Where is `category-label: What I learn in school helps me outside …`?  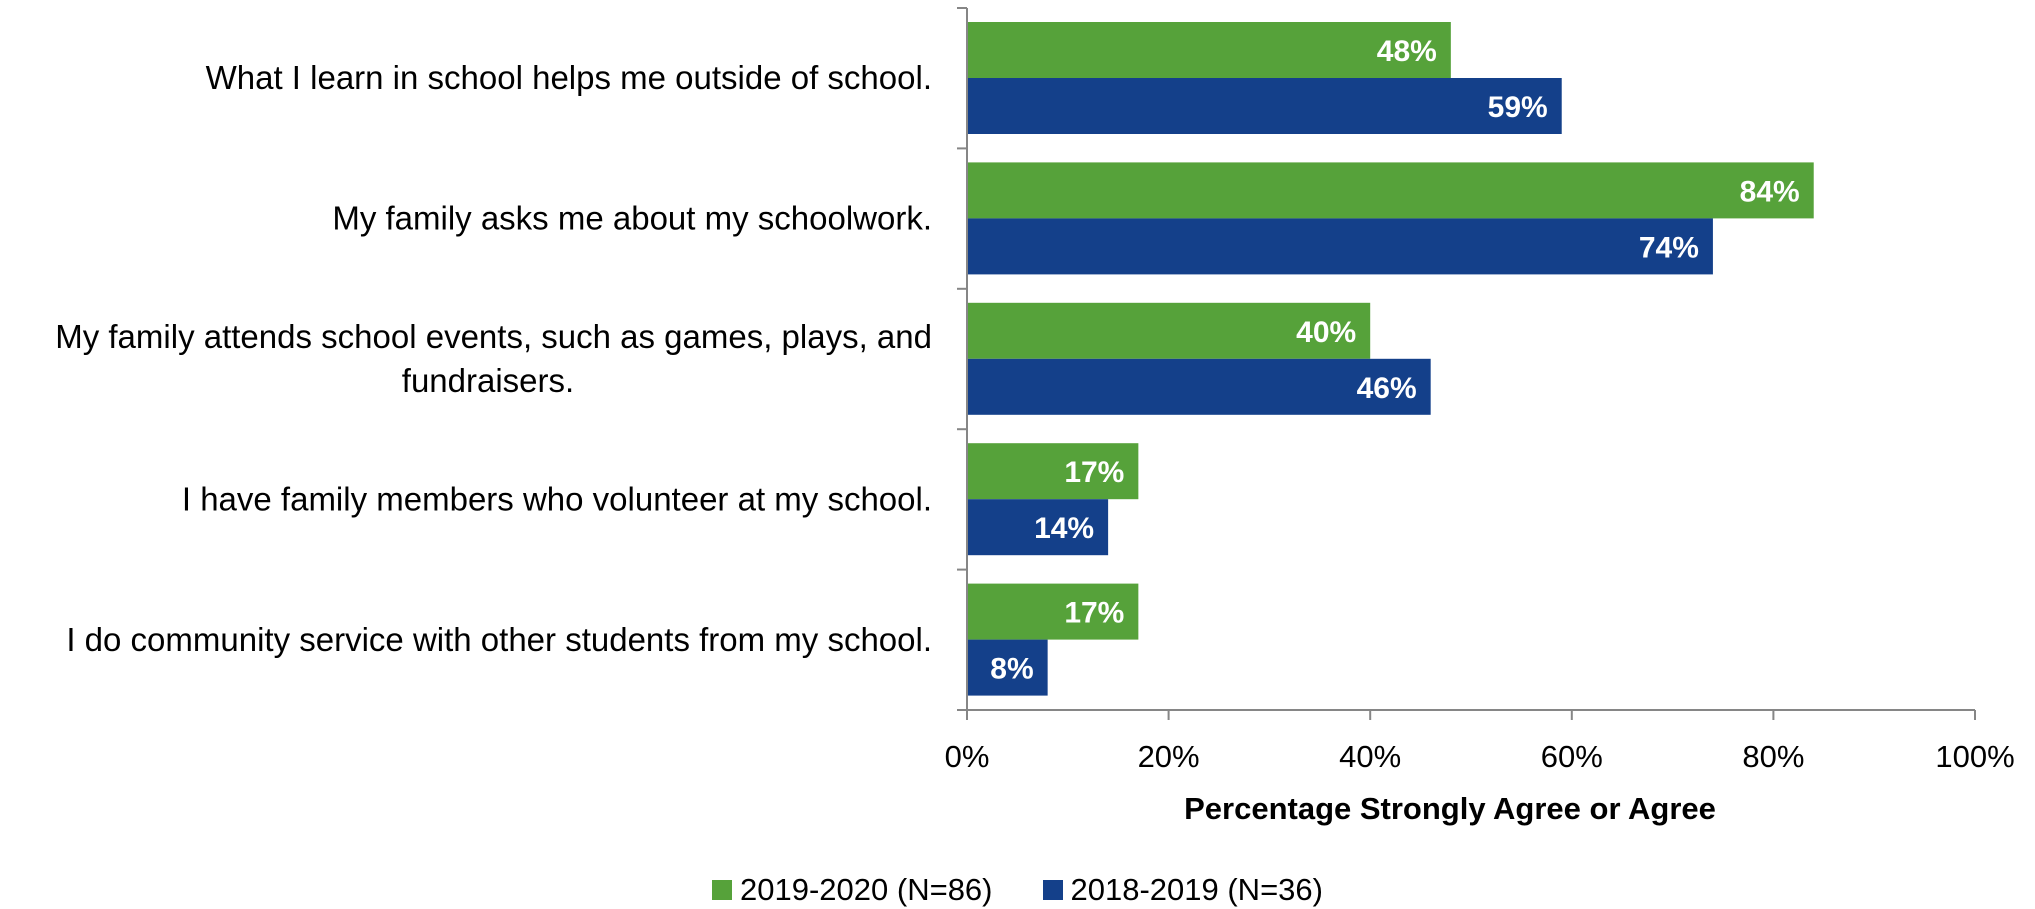
category-label: What I learn in school helps me outside … is located at coordinates (569, 77).